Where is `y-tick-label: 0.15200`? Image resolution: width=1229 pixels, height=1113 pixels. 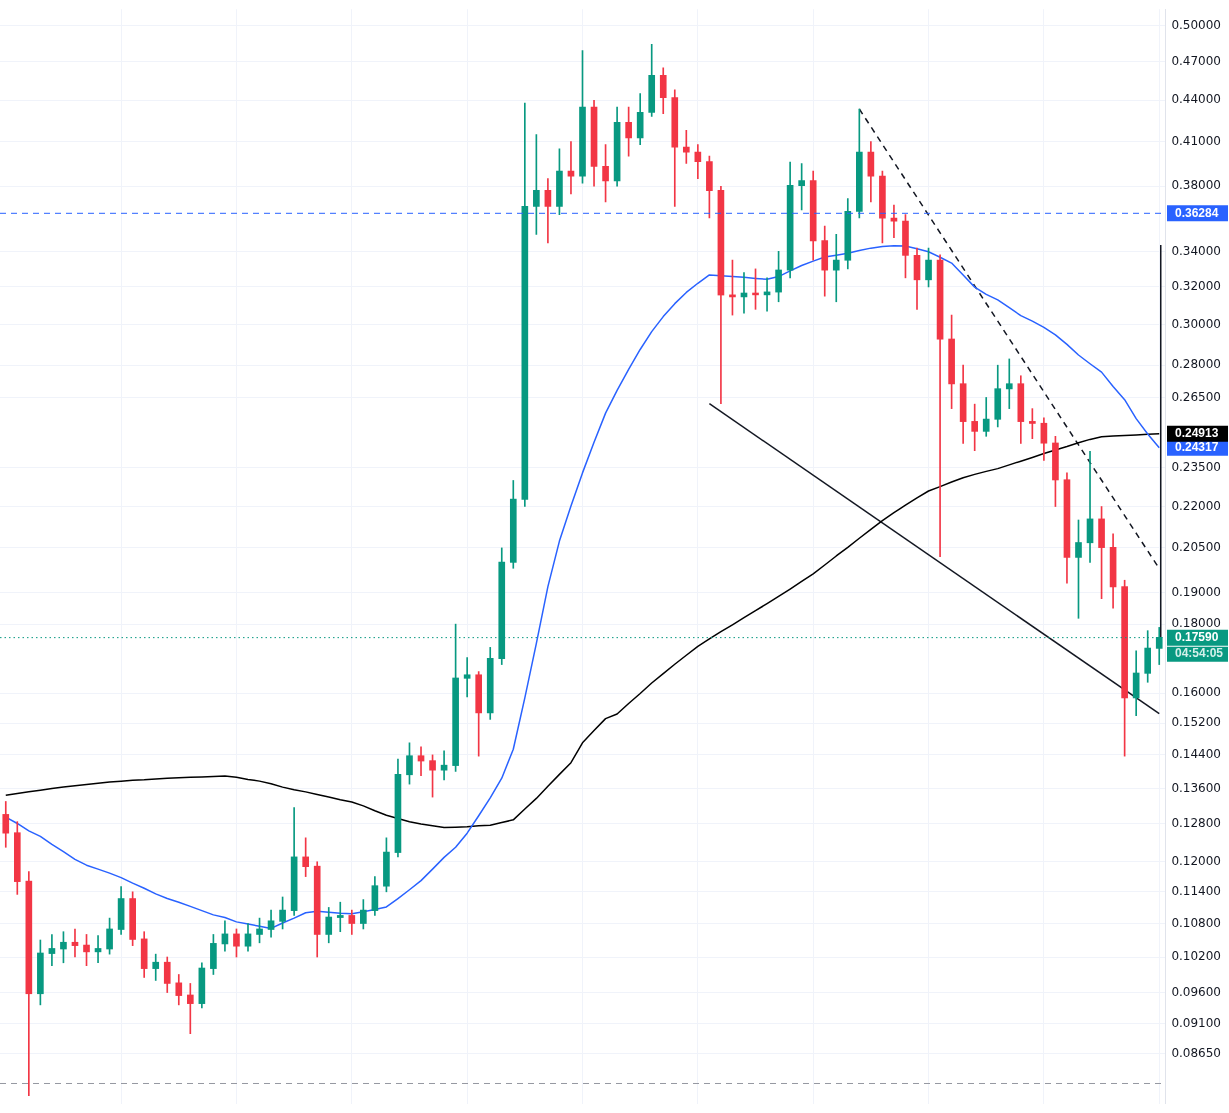
y-tick-label: 0.15200 is located at coordinates (1196, 722).